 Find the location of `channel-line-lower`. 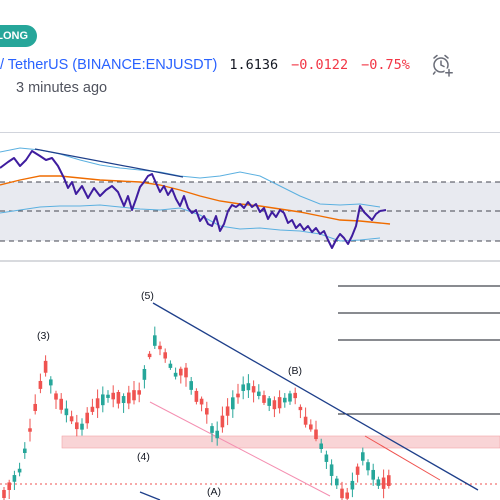

channel-line-lower is located at coordinates (240, 449).